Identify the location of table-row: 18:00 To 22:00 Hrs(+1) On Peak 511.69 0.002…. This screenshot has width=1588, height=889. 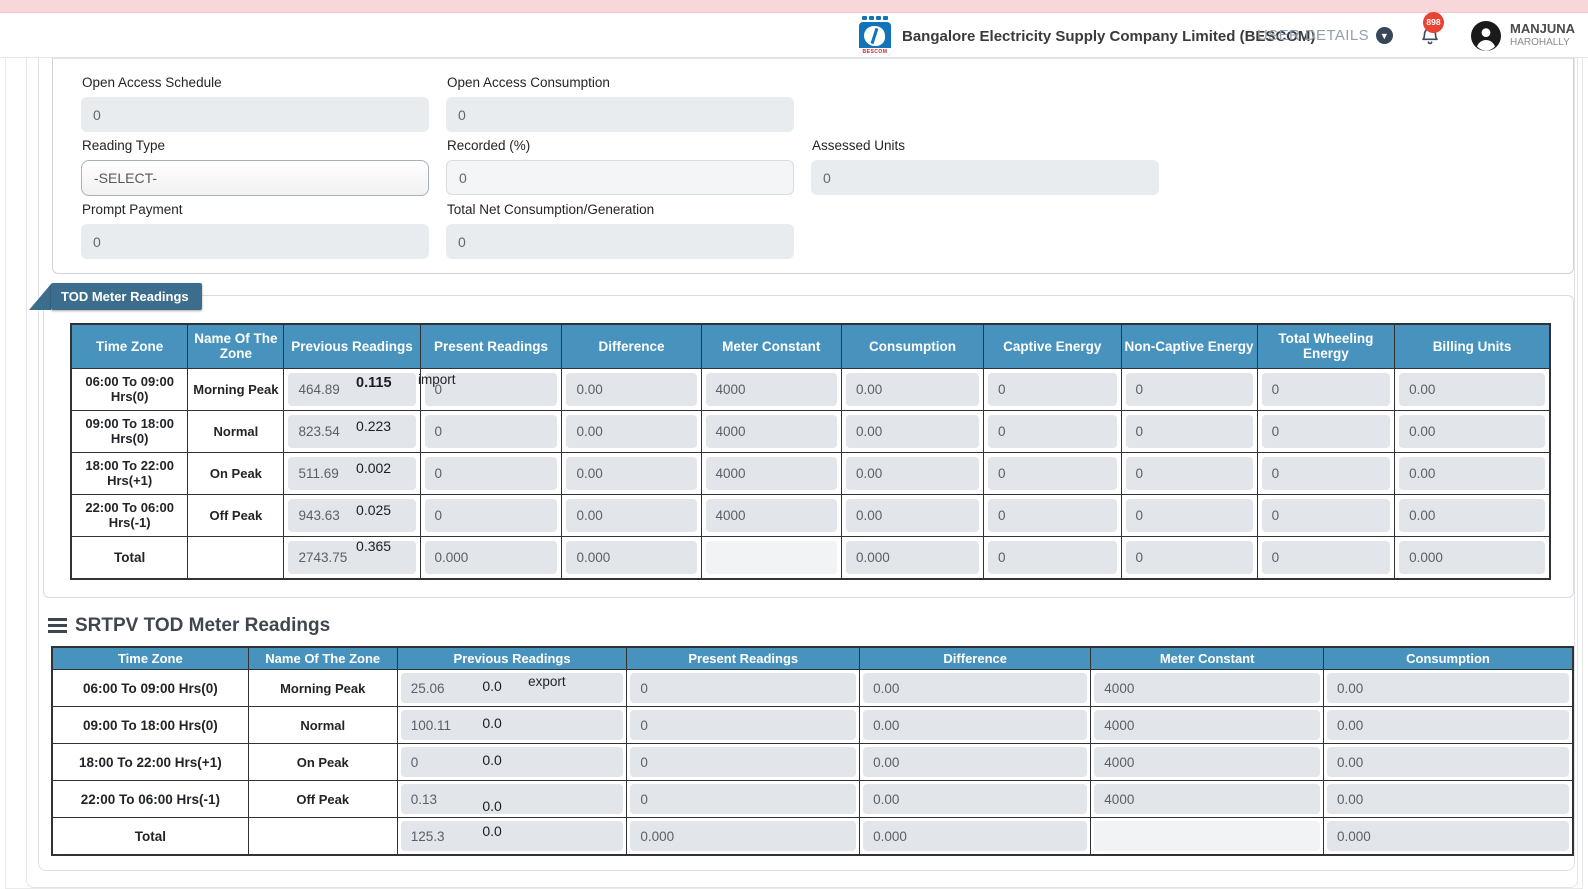
(810, 473).